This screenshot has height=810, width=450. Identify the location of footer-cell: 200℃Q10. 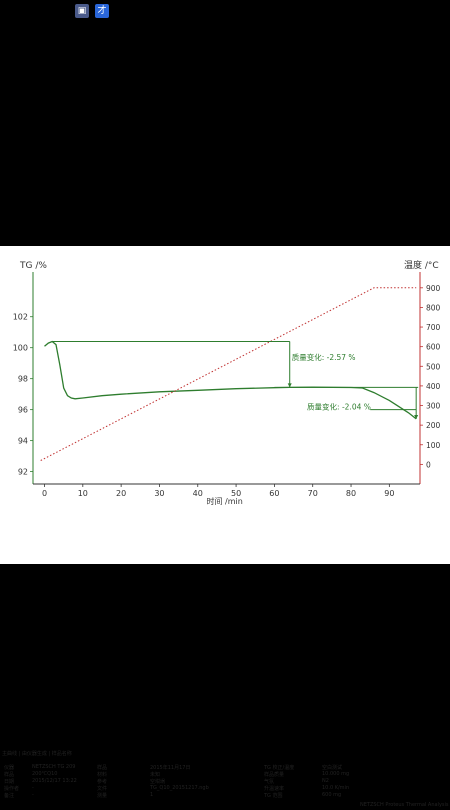
(45, 774).